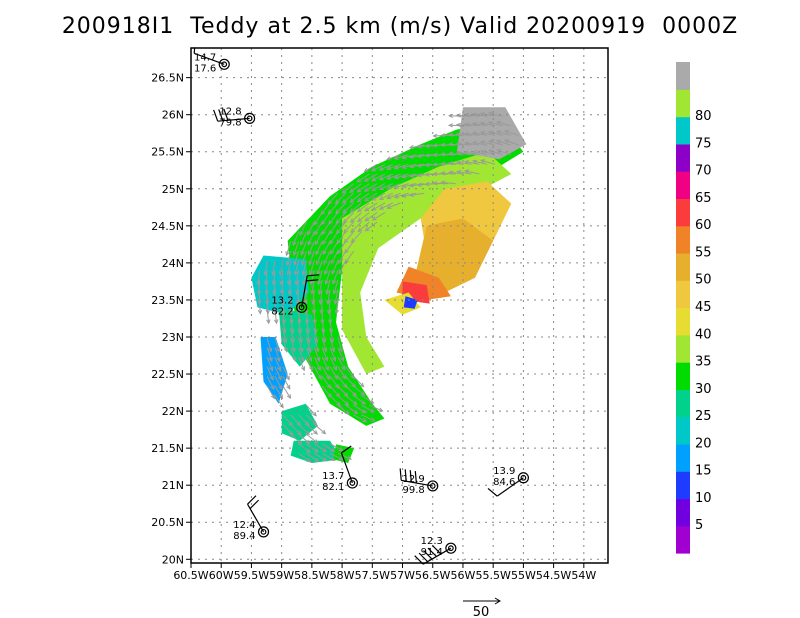 Image resolution: width=800 pixels, height=618 pixels. I want to click on station-label-bottom: 91.4, so click(432, 552).